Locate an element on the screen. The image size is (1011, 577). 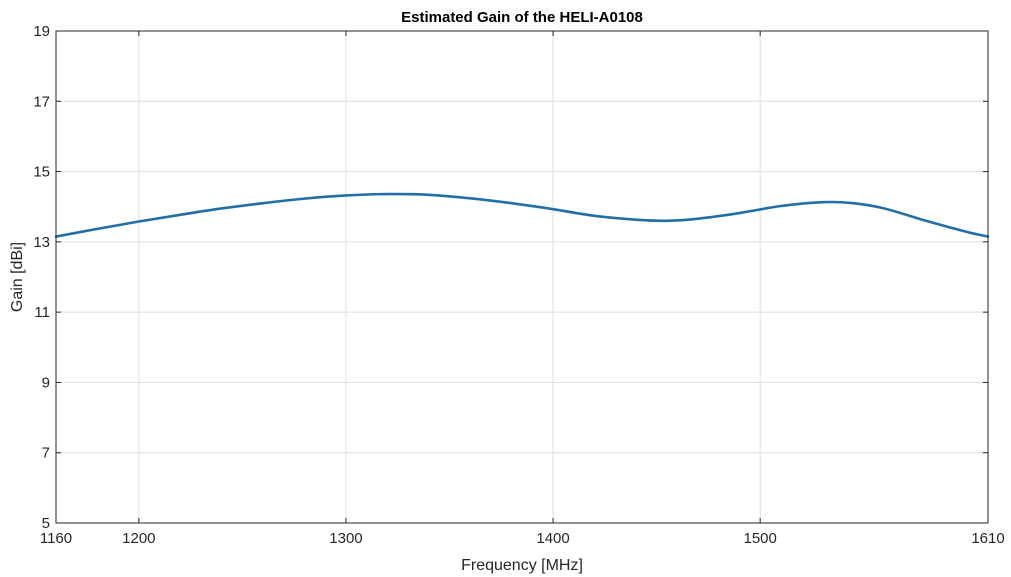
y-tick-label: 5 is located at coordinates (46, 523).